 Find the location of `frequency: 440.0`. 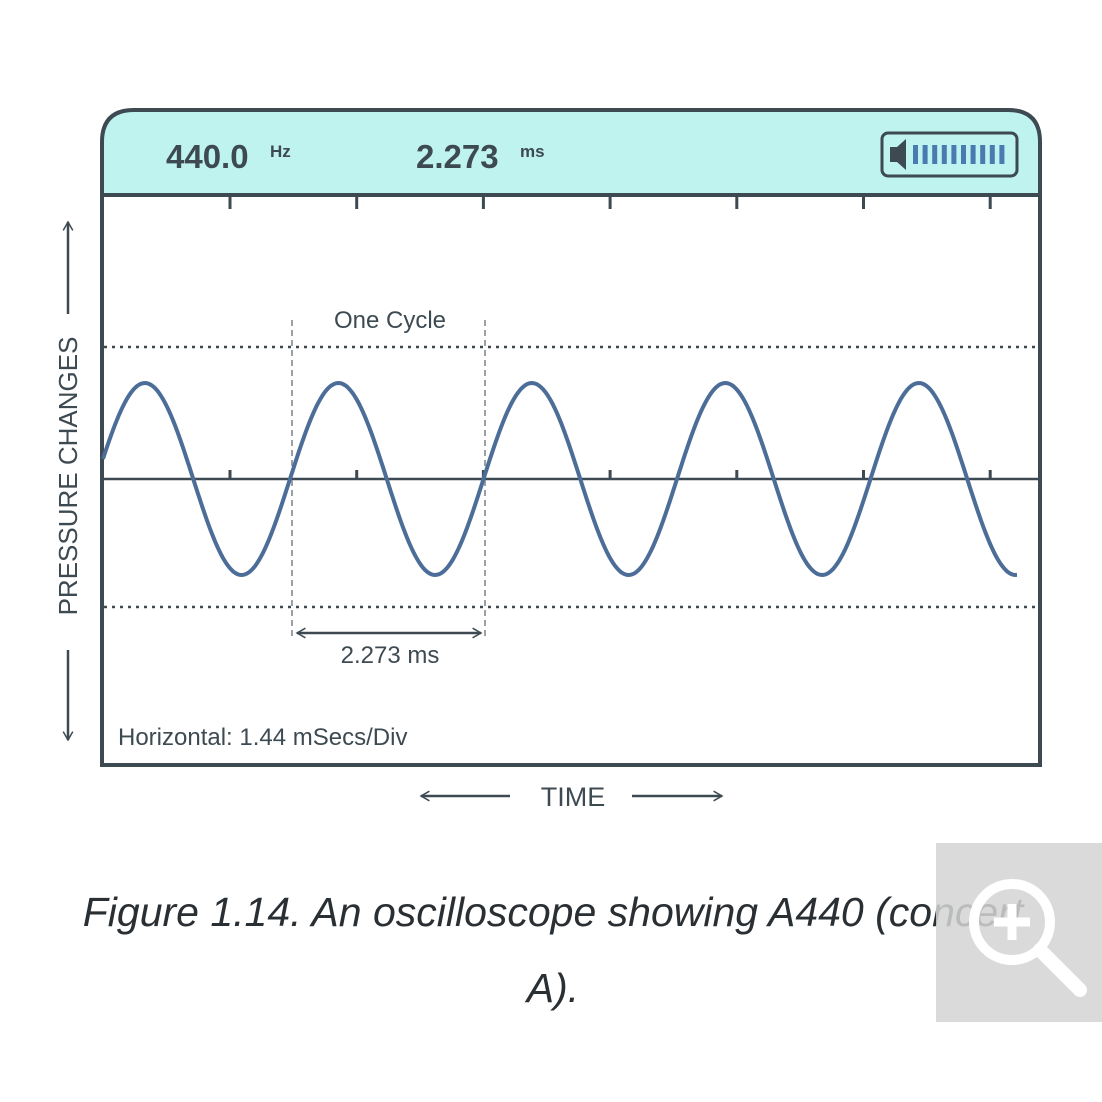

frequency: 440.0 is located at coordinates (207, 156).